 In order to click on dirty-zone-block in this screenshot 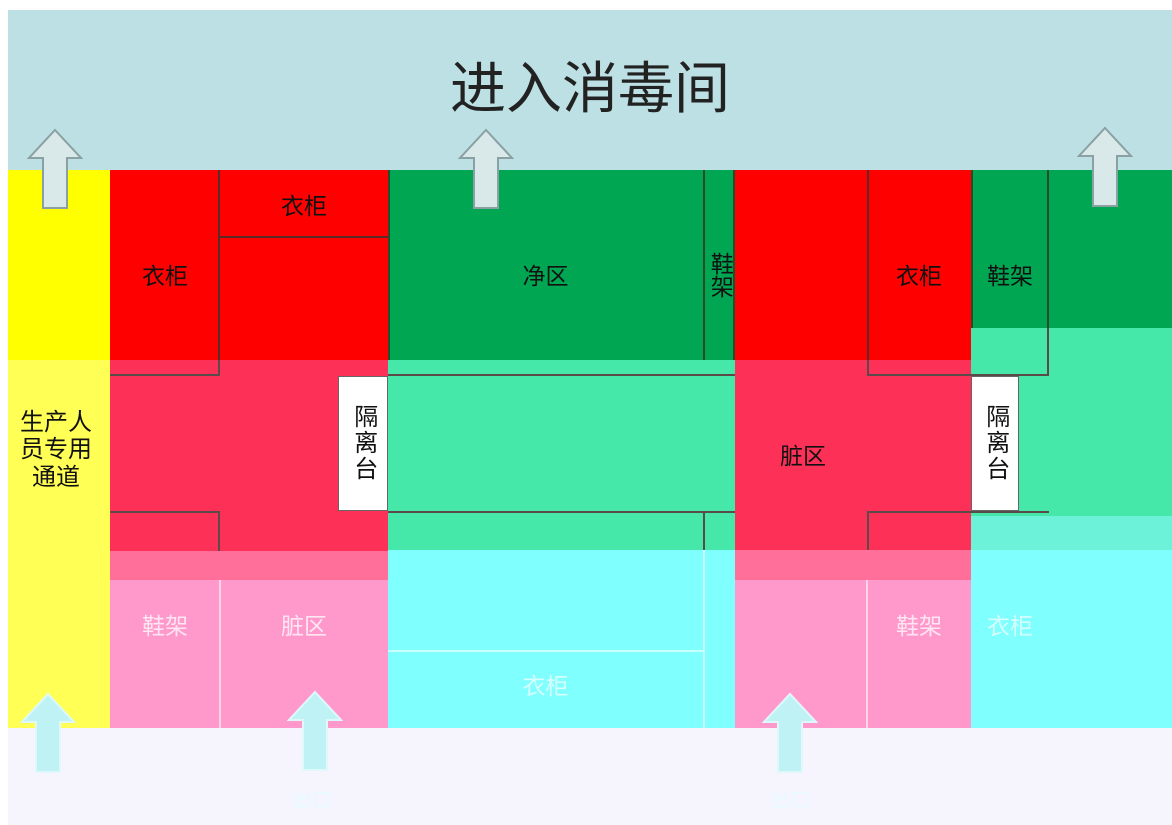, I will do `click(853, 455)`.